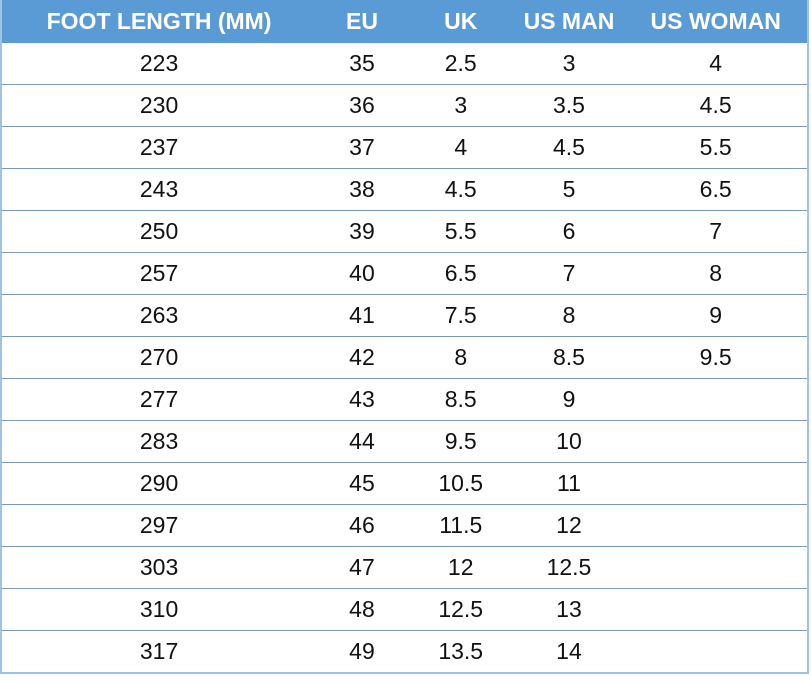  Describe the element at coordinates (362, 441) in the screenshot. I see `table-cell: 44` at that location.